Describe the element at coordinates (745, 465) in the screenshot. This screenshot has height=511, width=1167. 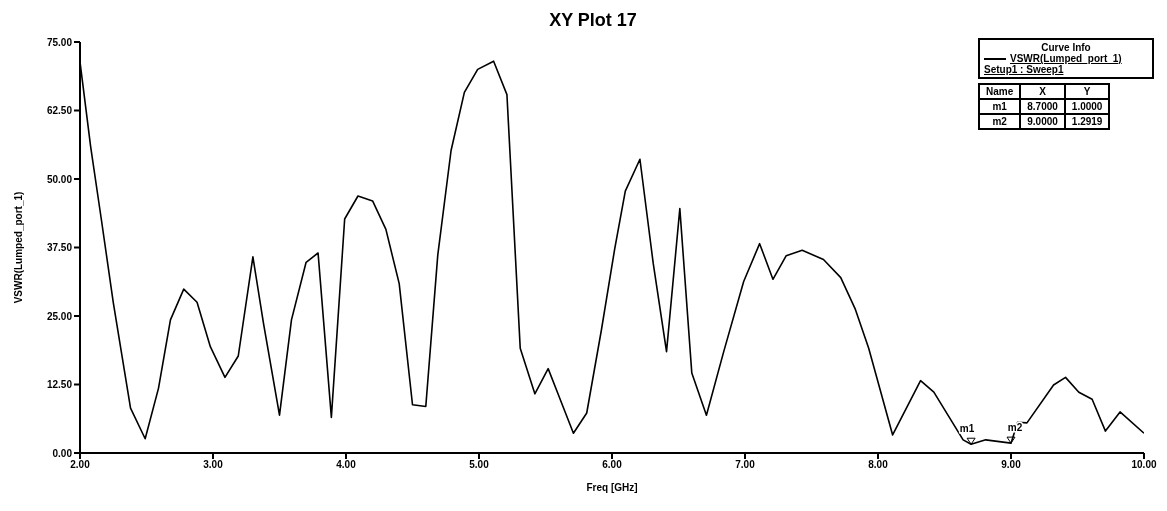
I see `x-tick-label: 7.00` at that location.